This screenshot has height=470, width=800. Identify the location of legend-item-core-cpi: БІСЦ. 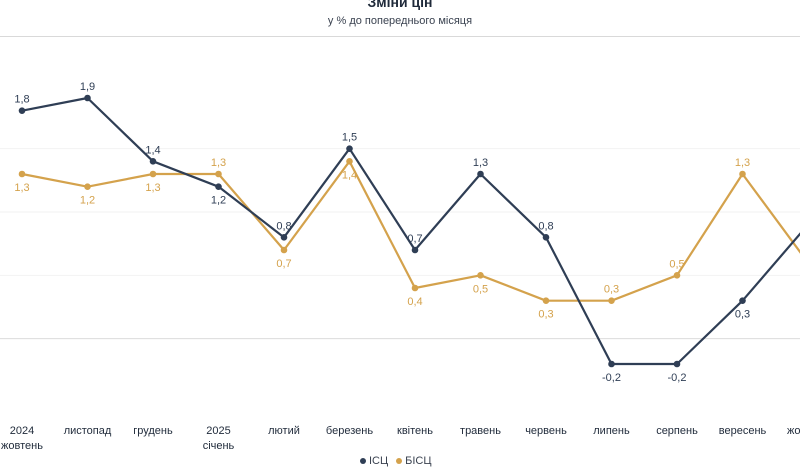
(414, 461).